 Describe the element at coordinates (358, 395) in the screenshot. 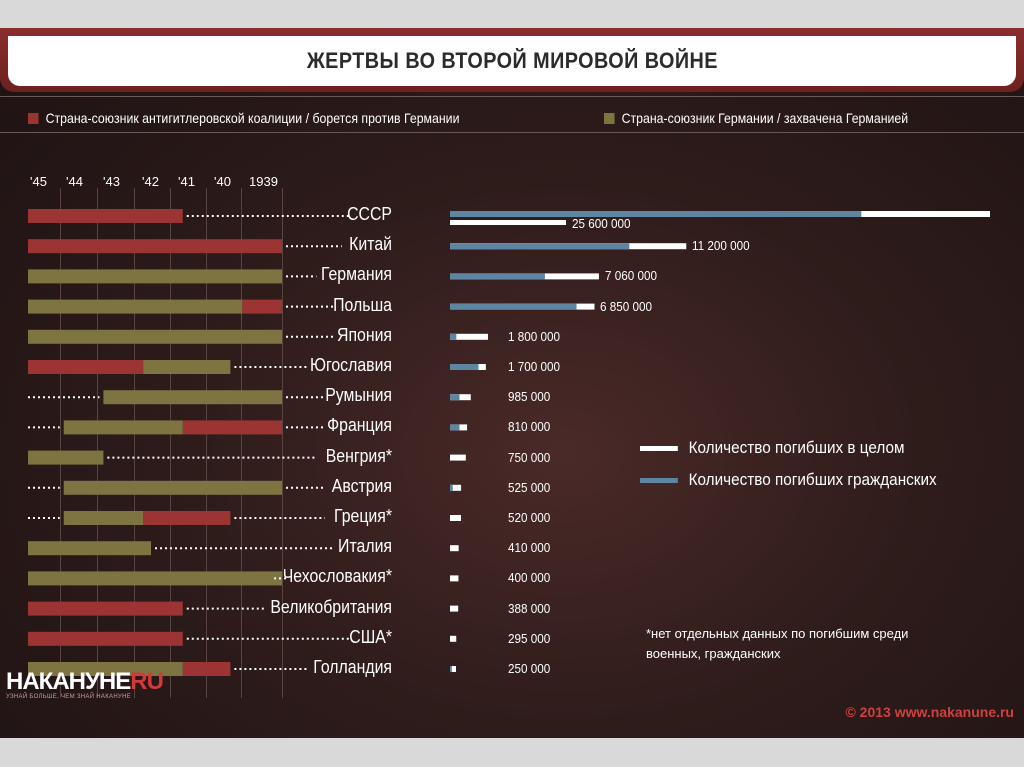

I see `country-label: Румыния` at that location.